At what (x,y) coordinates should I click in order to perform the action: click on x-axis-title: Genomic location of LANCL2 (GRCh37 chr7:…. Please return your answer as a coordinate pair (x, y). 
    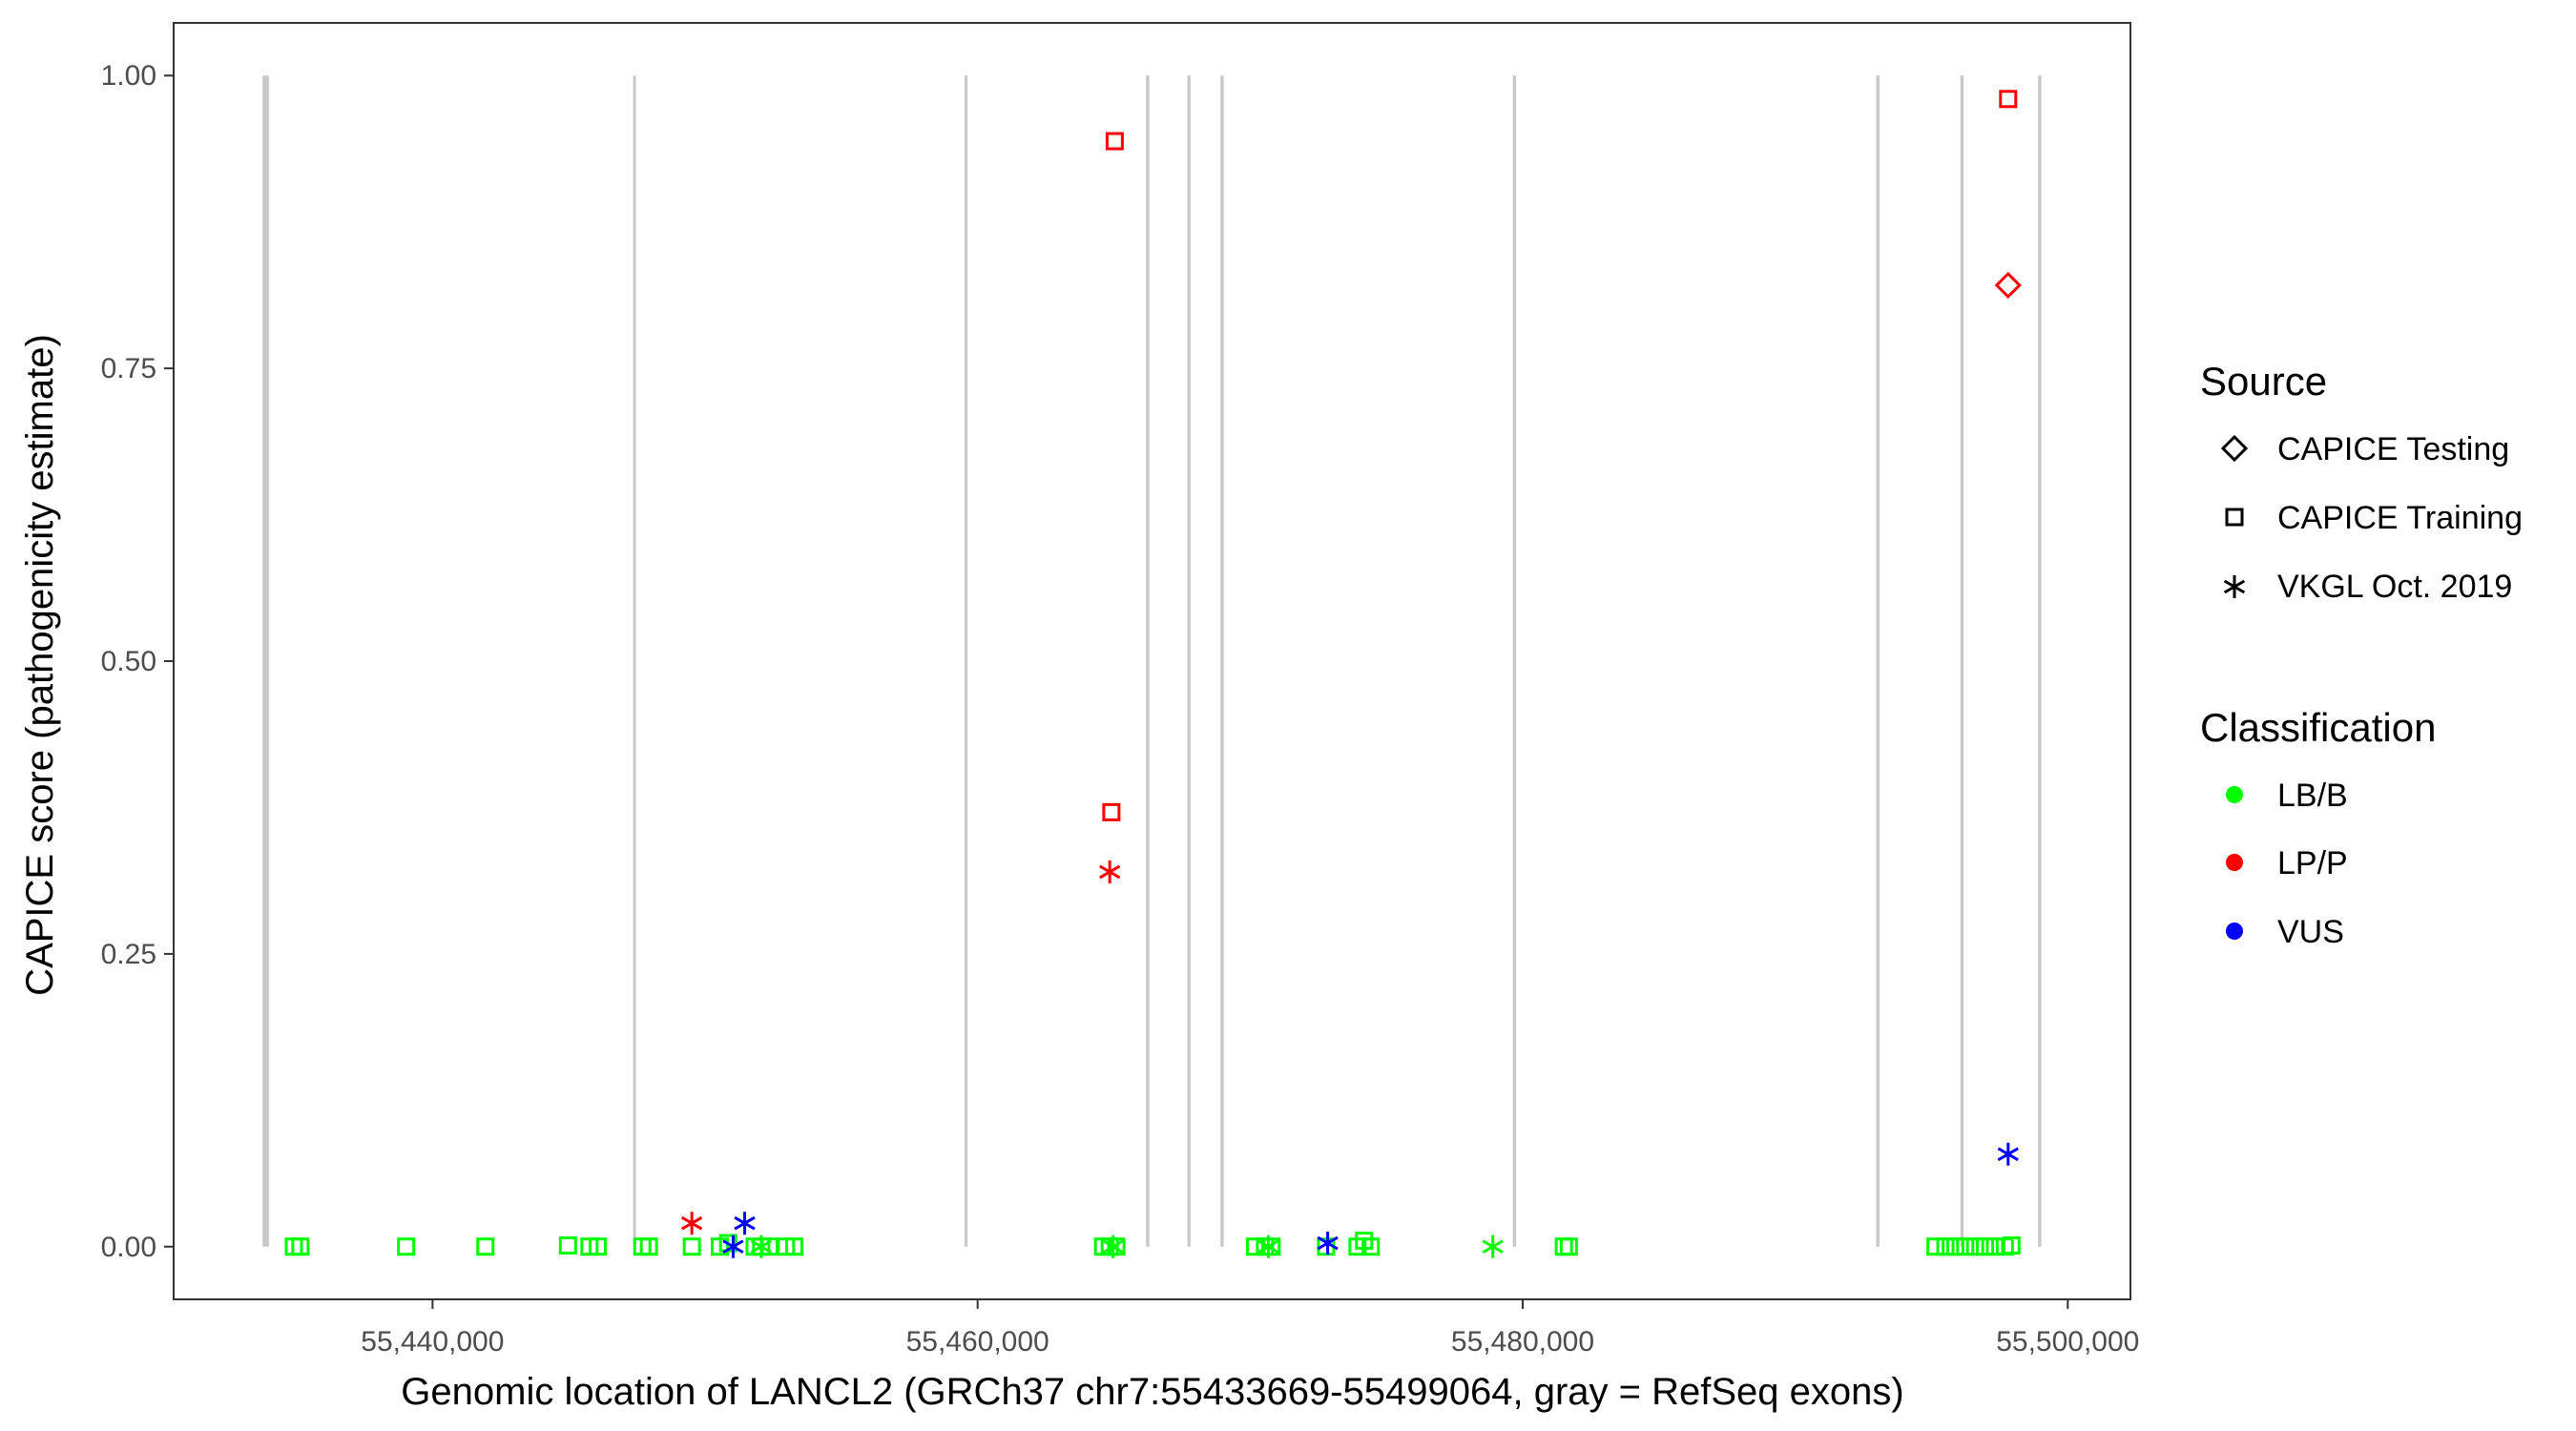
    Looking at the image, I should click on (1152, 1392).